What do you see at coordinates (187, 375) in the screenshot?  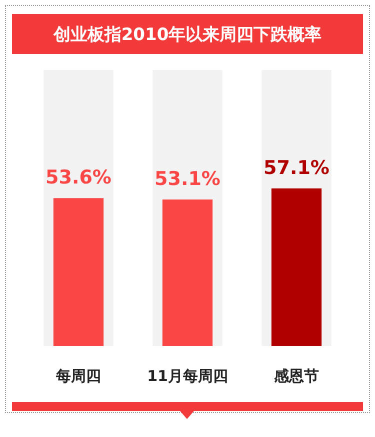 I see `x-tick-label: 11月每周四` at bounding box center [187, 375].